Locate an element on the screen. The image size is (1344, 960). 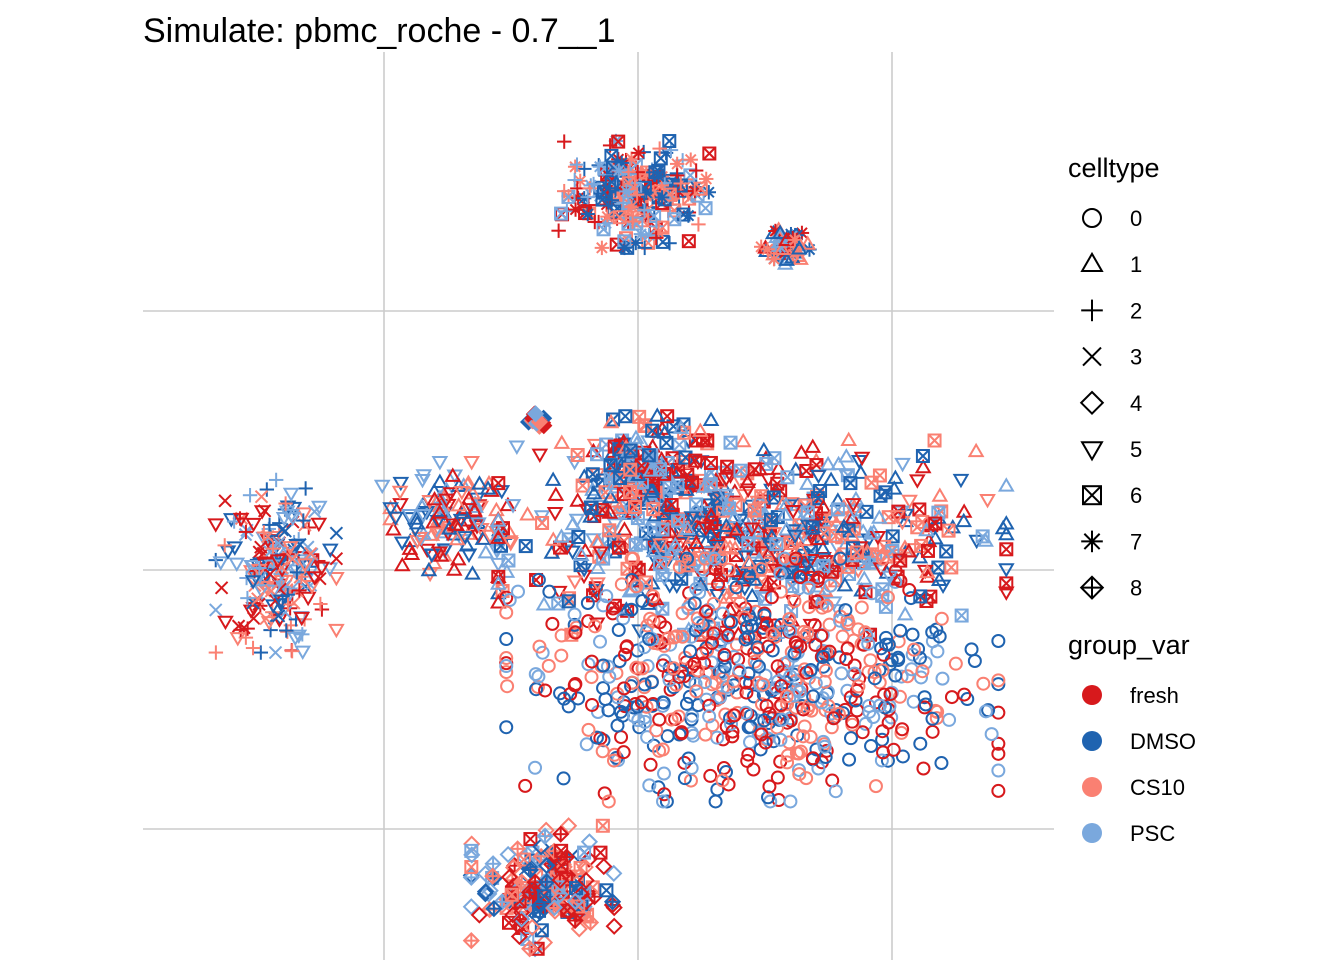
legend-group-var-key is located at coordinates (1092, 695).